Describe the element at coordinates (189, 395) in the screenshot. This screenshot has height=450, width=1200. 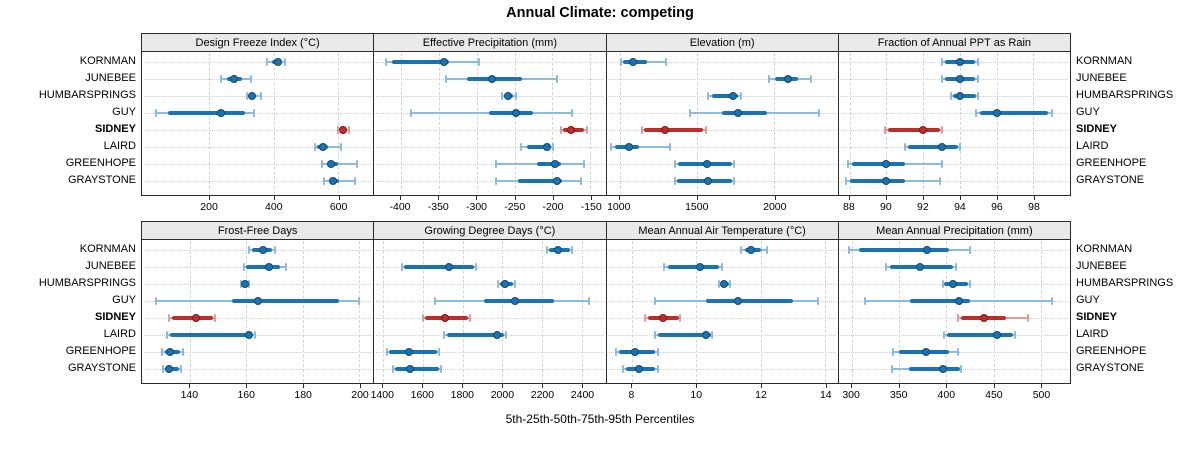
I see `x-tick-label: 140` at that location.